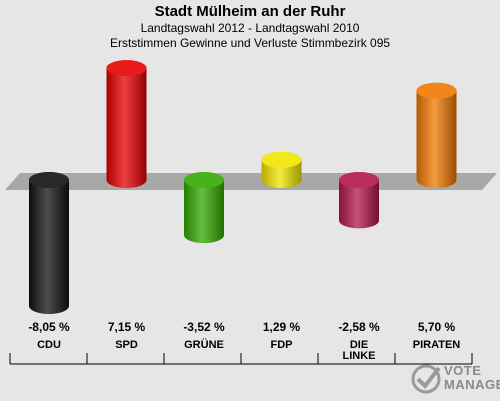  I want to click on bar-cap-die-linke, so click(359, 180).